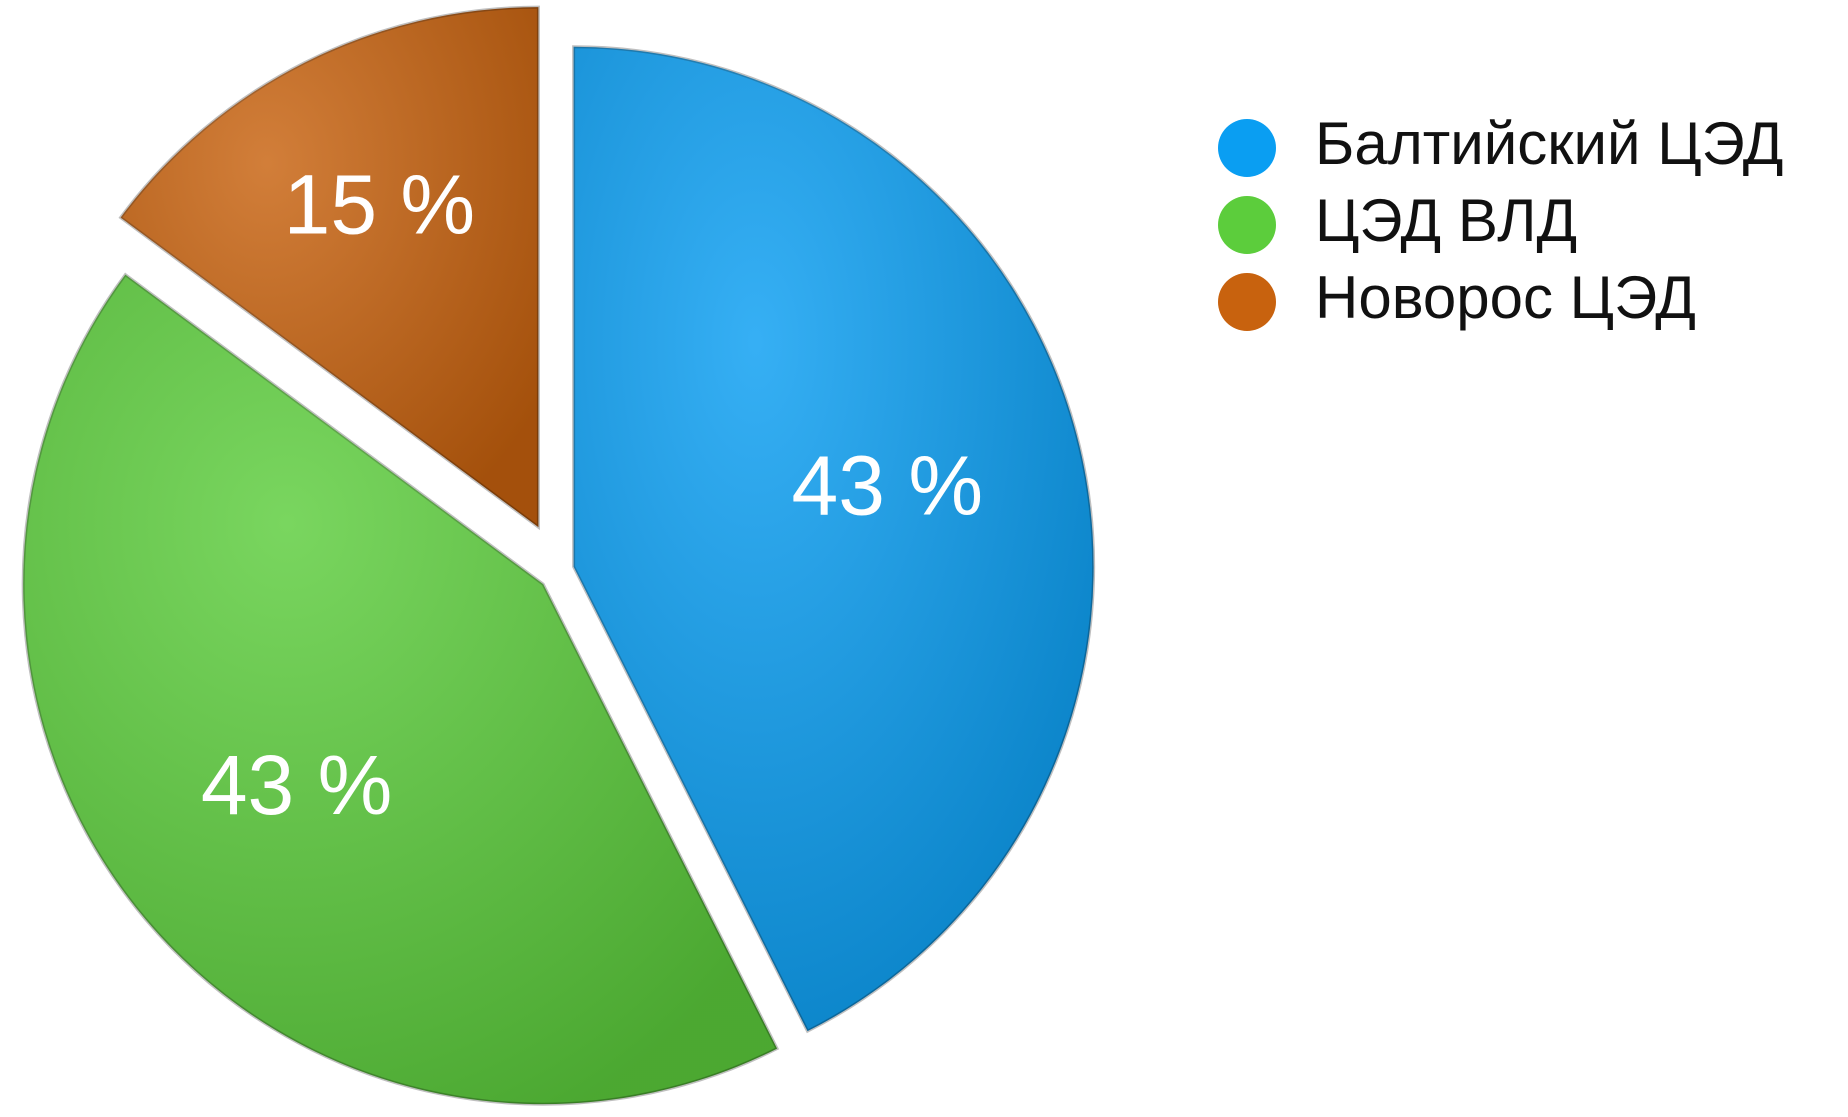 This screenshot has width=1848, height=1117. Describe the element at coordinates (379, 205) in the screenshot. I see `data-label: 15 %` at that location.